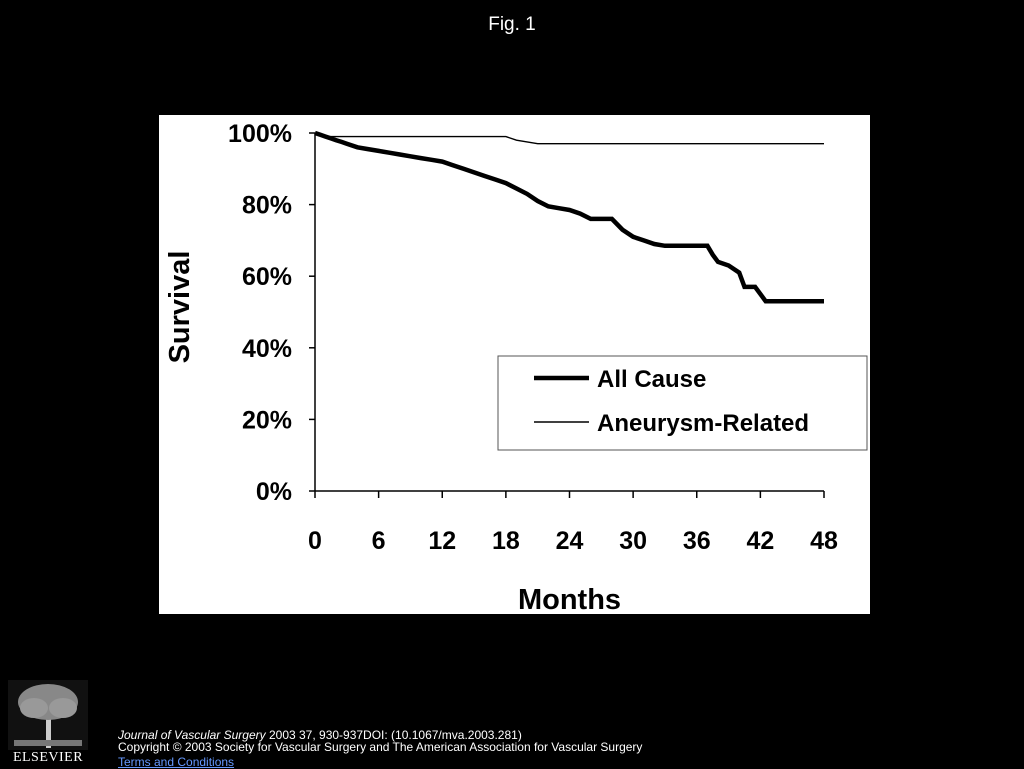  Describe the element at coordinates (267, 420) in the screenshot. I see `y-tick-label: 20%` at that location.